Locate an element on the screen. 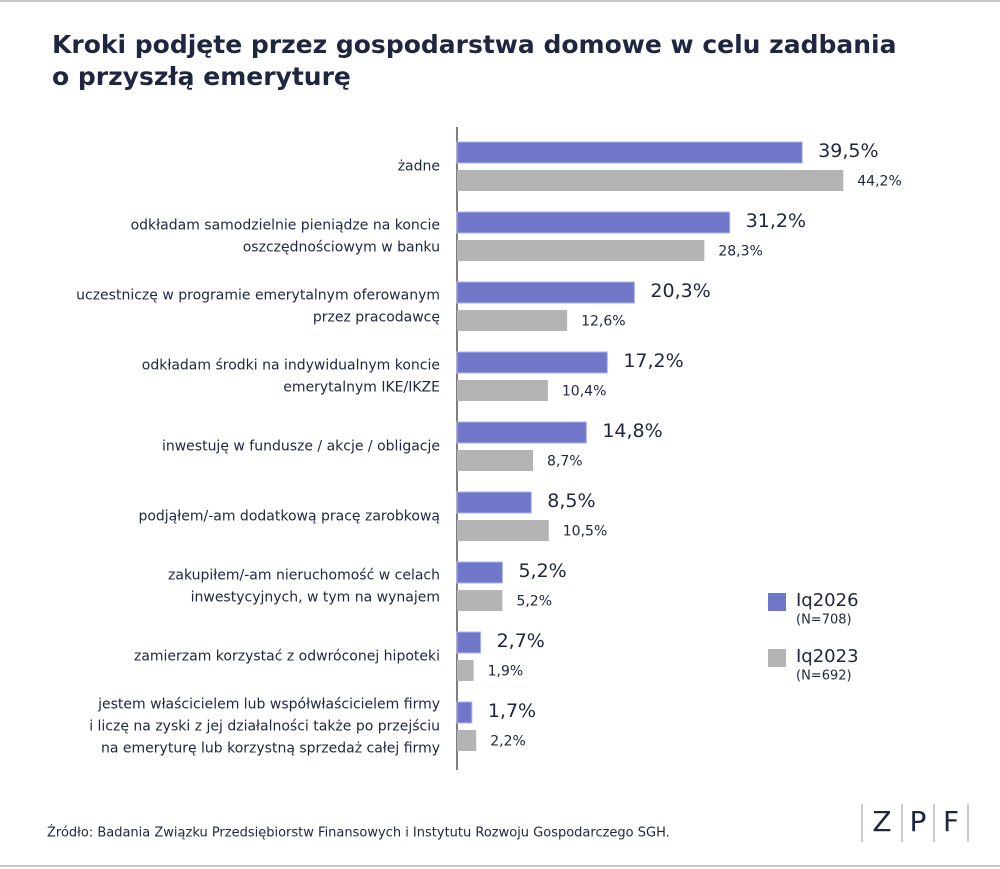 The width and height of the screenshot is (1000, 869). logo: Z P F is located at coordinates (915, 823).